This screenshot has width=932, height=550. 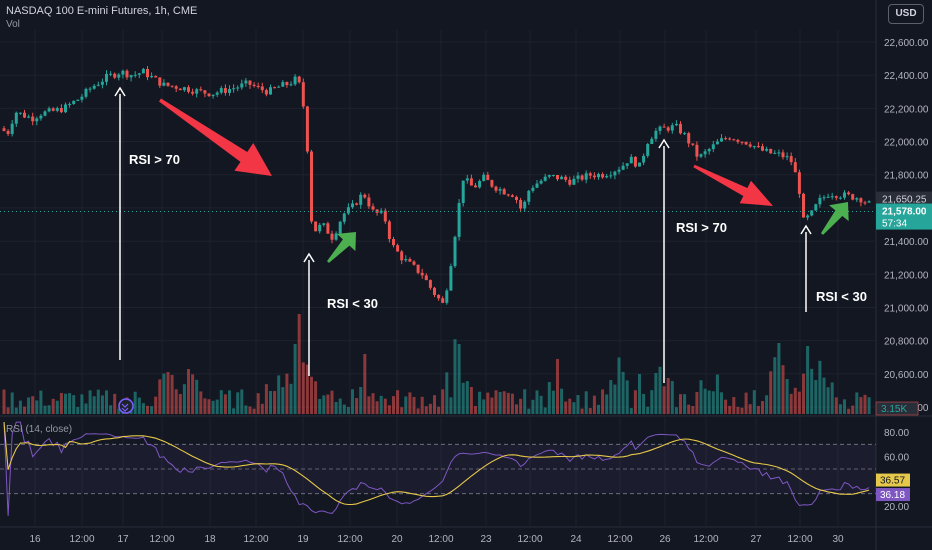 What do you see at coordinates (352, 303) in the screenshot?
I see `rsi-below-30-label-1: RSI < 30` at bounding box center [352, 303].